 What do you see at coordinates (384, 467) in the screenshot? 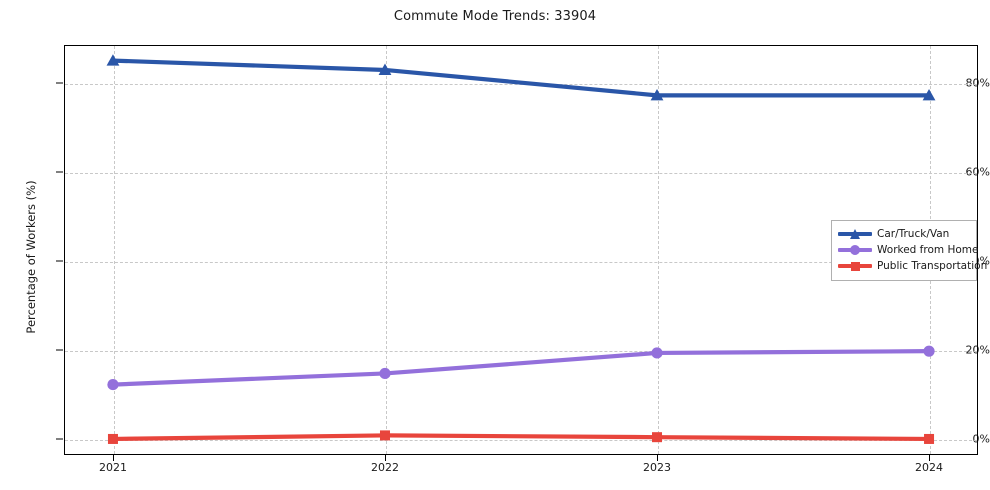
I see `x-tick-label: 2022` at bounding box center [384, 467].